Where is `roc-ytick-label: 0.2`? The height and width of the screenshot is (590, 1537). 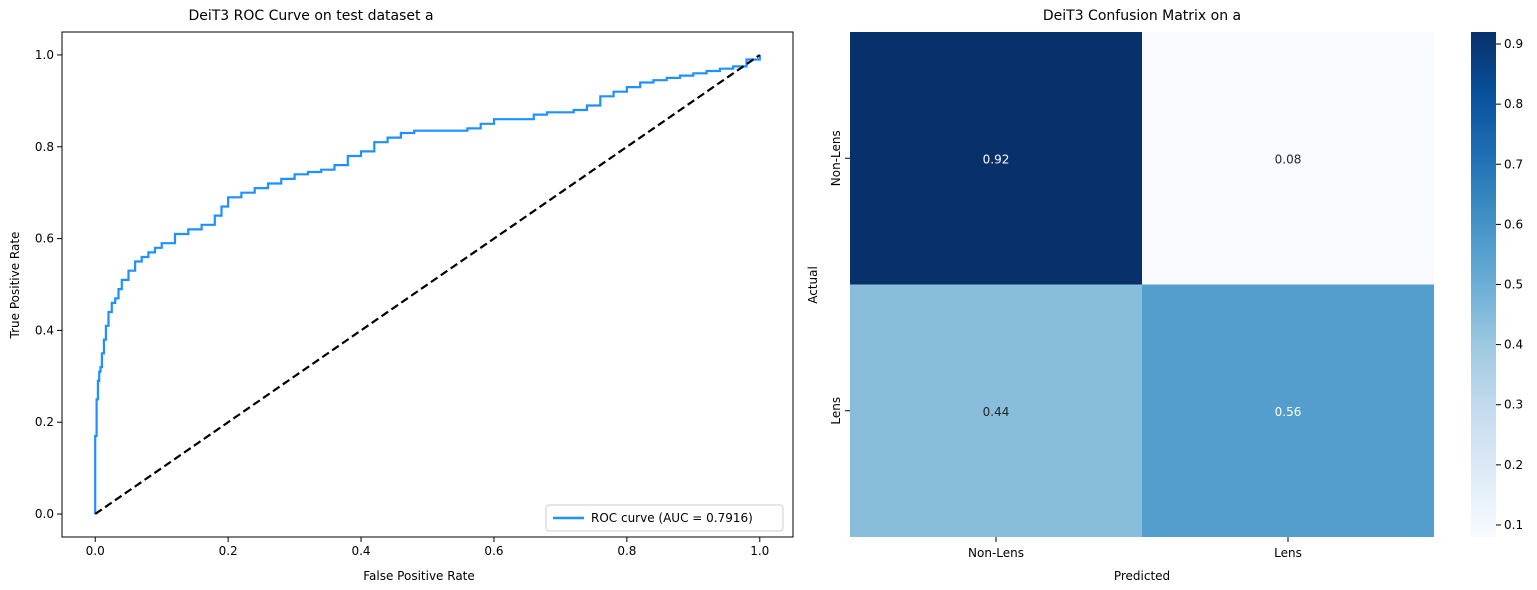
roc-ytick-label: 0.2 is located at coordinates (44, 422).